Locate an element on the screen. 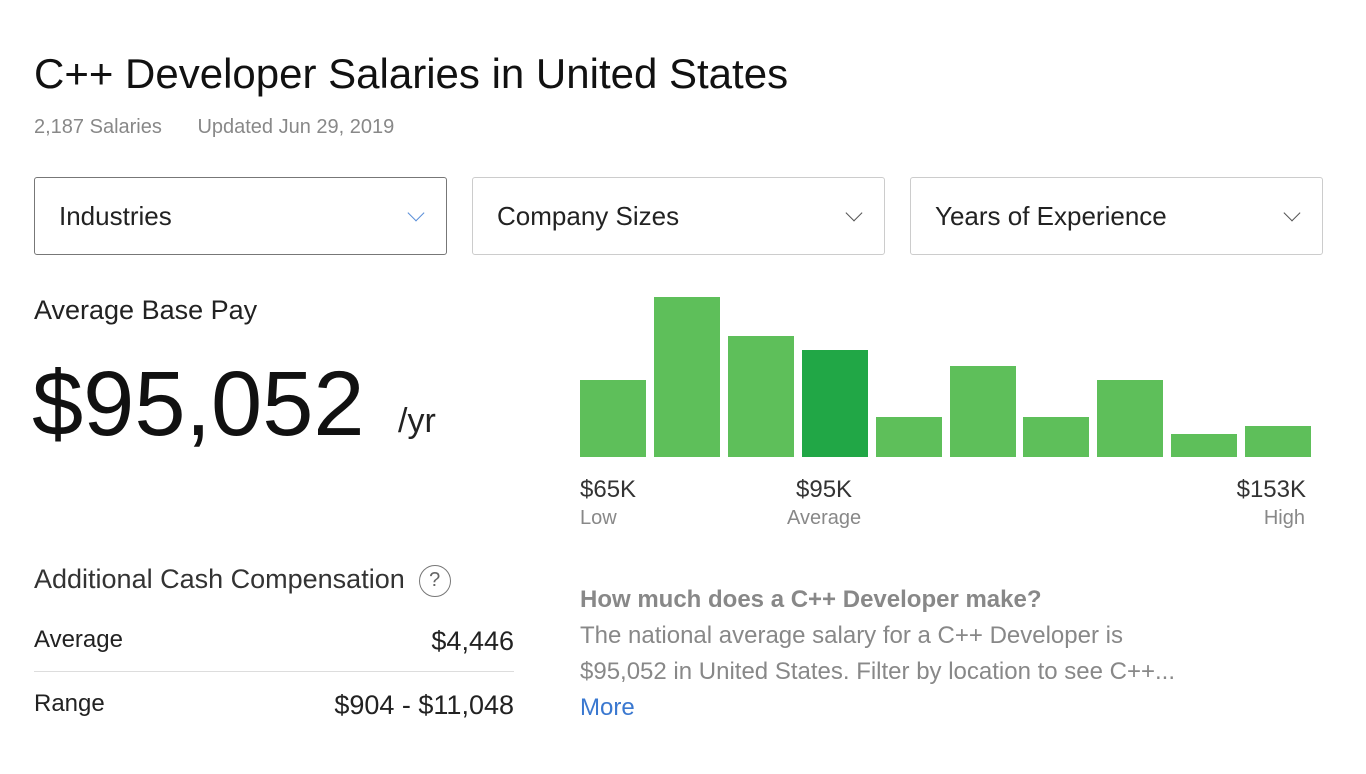 This screenshot has width=1366, height=774. row-value: $904 - $11,048 is located at coordinates (424, 705).